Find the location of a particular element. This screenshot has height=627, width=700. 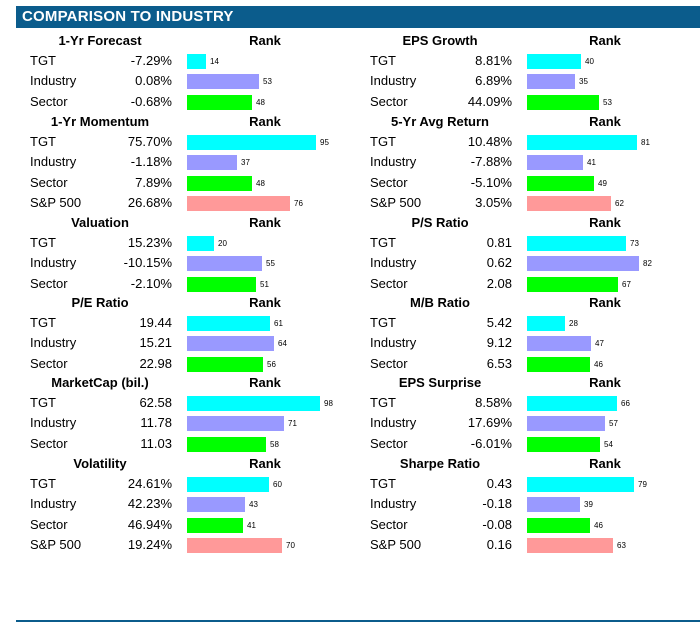

row-value-s-p-500: 26.68% is located at coordinates (149, 202).